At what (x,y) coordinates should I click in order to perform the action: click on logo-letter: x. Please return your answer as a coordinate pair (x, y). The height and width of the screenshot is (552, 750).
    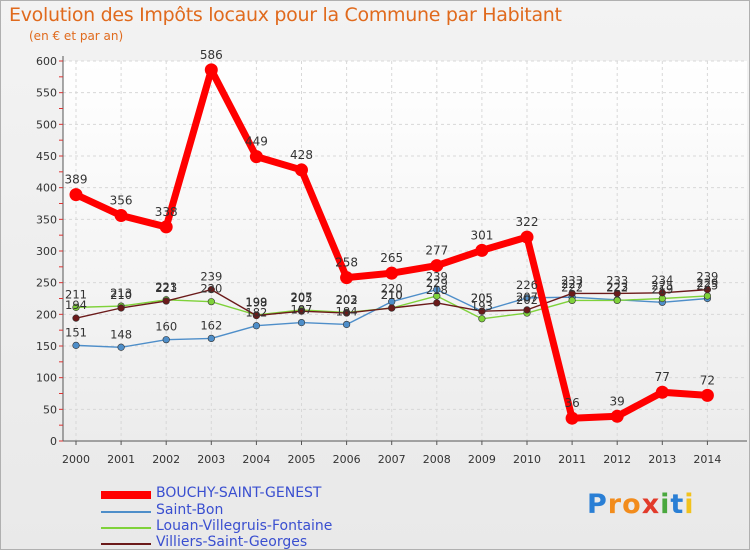
    Looking at the image, I should click on (651, 504).